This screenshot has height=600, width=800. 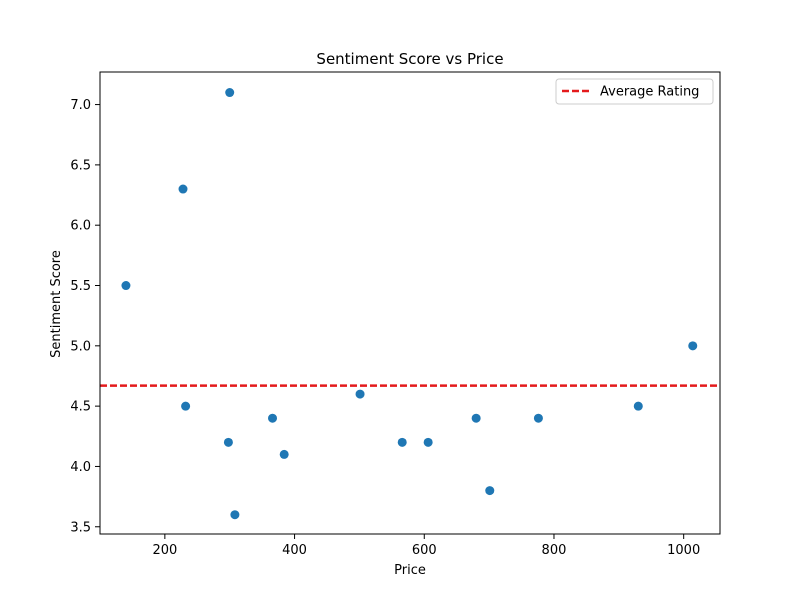 I want to click on y-tick-label: 4.5, so click(x=80, y=407).